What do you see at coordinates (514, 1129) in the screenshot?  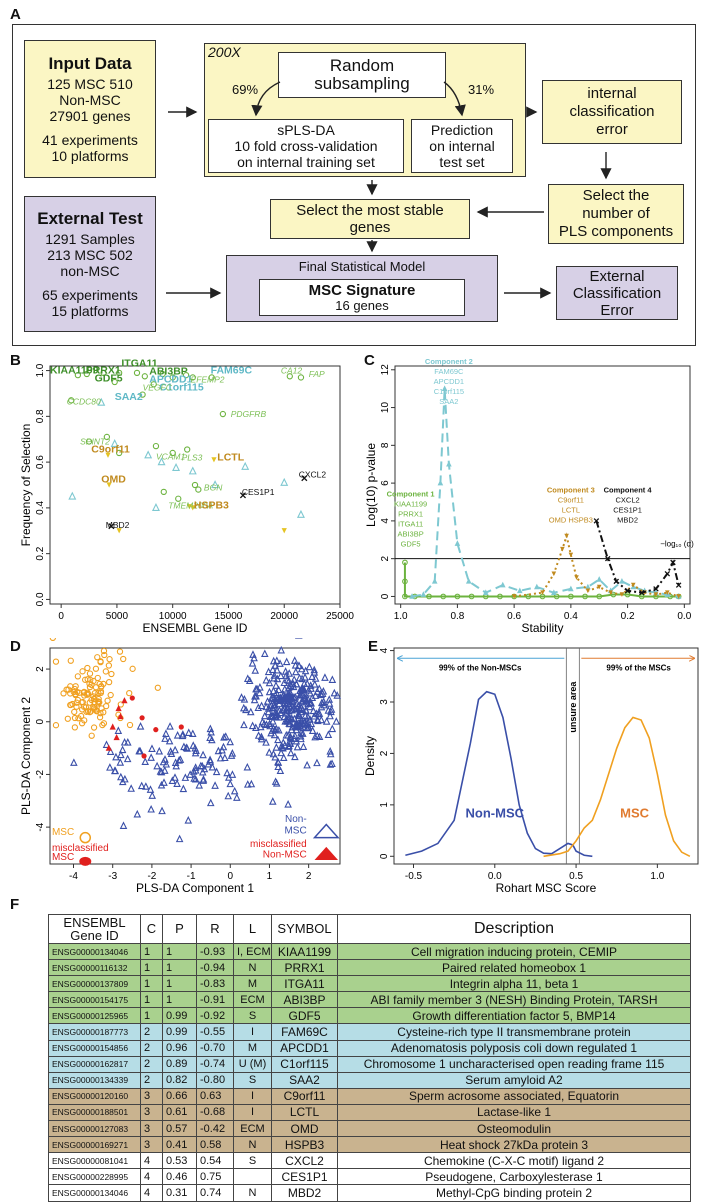 I see `description-cell: Osteomodulin` at bounding box center [514, 1129].